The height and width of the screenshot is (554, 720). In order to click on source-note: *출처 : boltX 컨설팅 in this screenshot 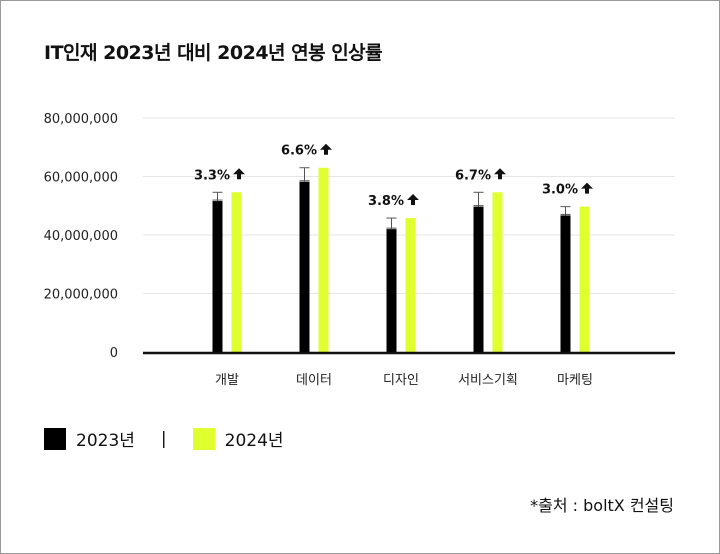, I will do `click(602, 505)`.